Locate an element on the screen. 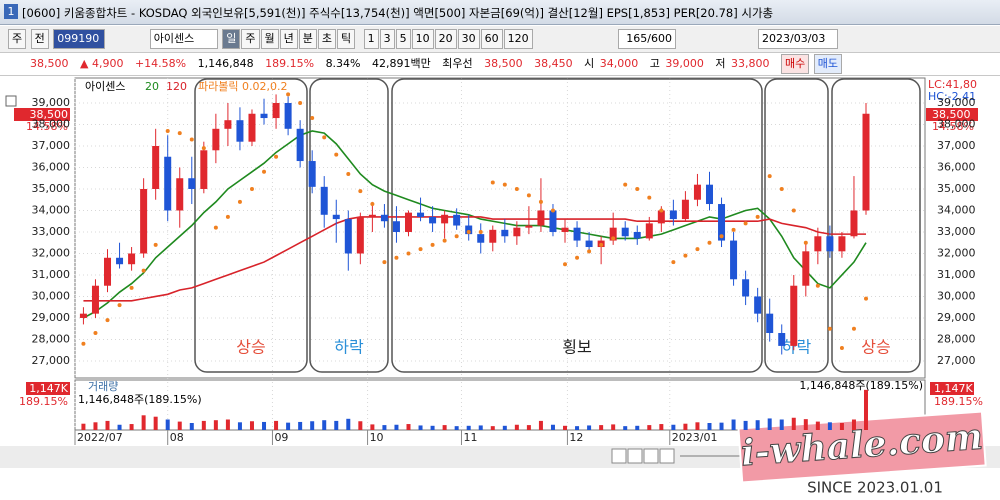 This screenshot has width=1000, height=500. date-input: 2023/03/03 is located at coordinates (798, 39).